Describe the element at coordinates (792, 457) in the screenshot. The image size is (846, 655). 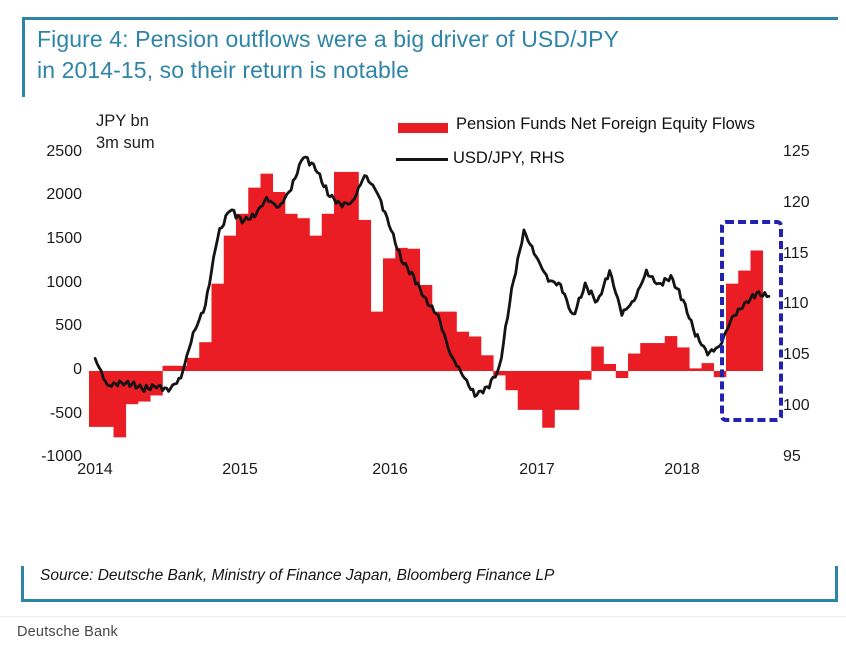
I see `y-axis-right-tick-label: 95` at that location.